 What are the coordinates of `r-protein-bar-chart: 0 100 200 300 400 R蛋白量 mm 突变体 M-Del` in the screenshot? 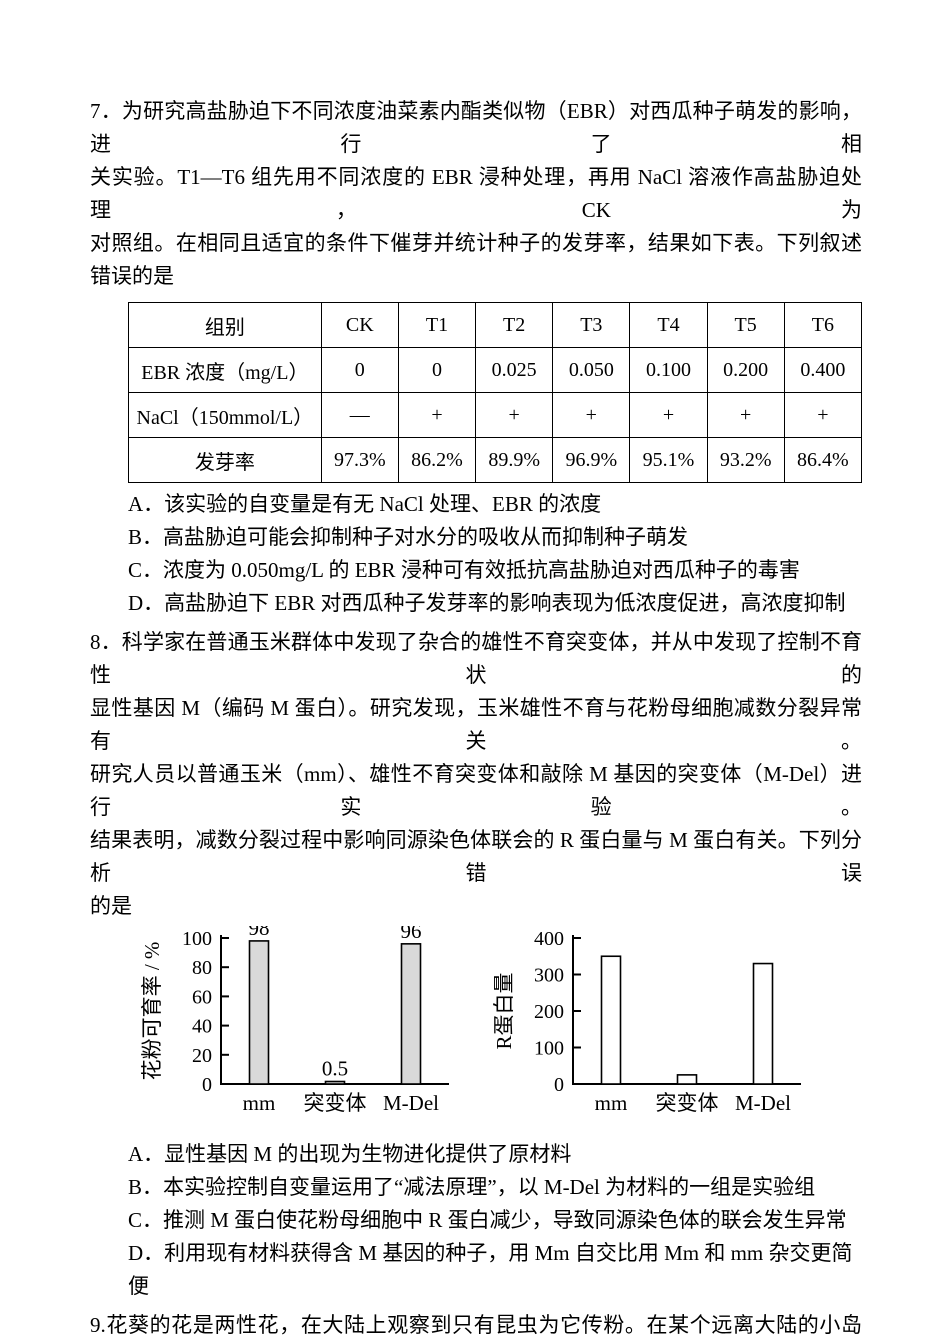 It's located at (652, 1029).